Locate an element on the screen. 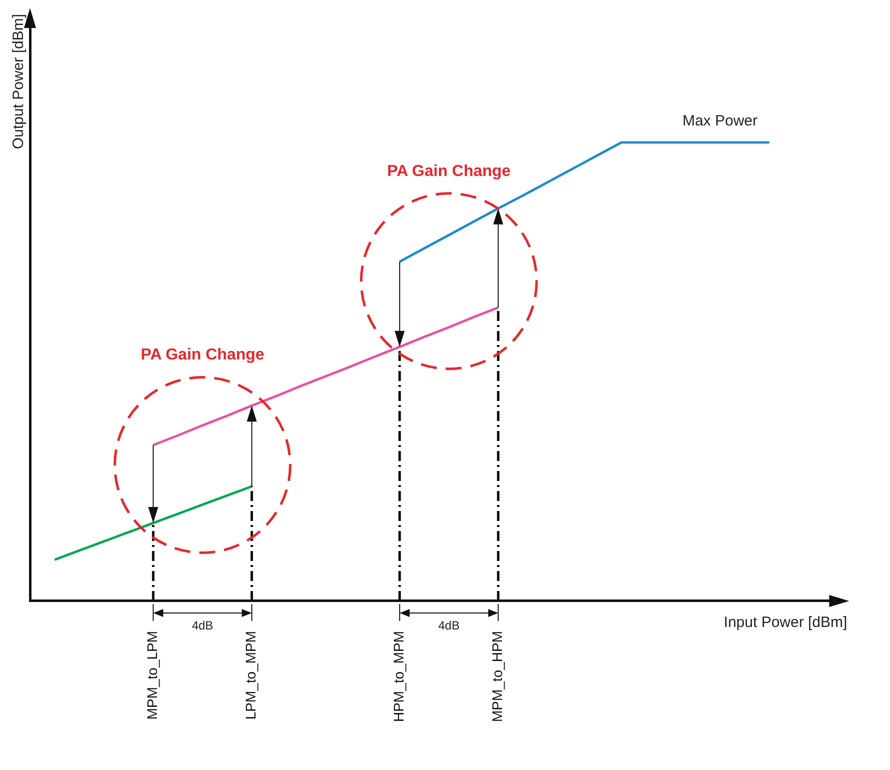 The image size is (890, 770). x-tick-label: MPM_to_HPM is located at coordinates (497, 676).